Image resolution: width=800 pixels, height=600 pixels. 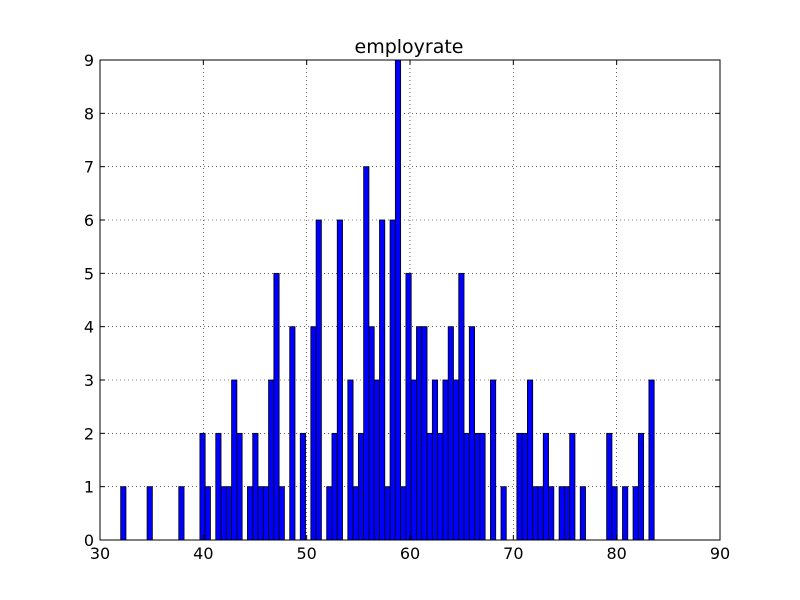 What do you see at coordinates (89, 220) in the screenshot?
I see `y-tick-label: 6` at bounding box center [89, 220].